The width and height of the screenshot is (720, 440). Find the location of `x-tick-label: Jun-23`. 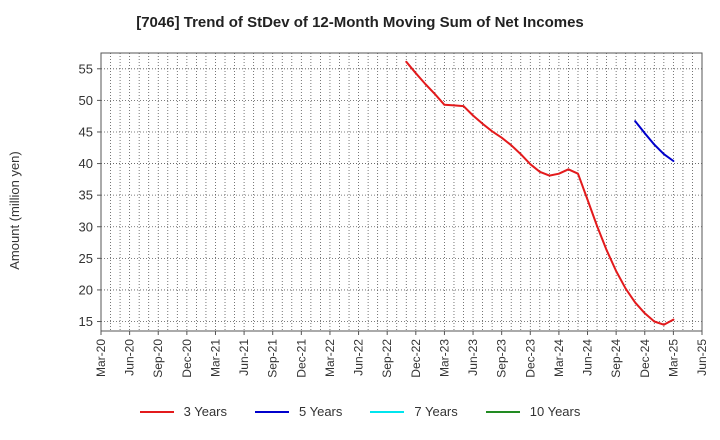

x-tick-label: Jun-23 is located at coordinates (473, 357).